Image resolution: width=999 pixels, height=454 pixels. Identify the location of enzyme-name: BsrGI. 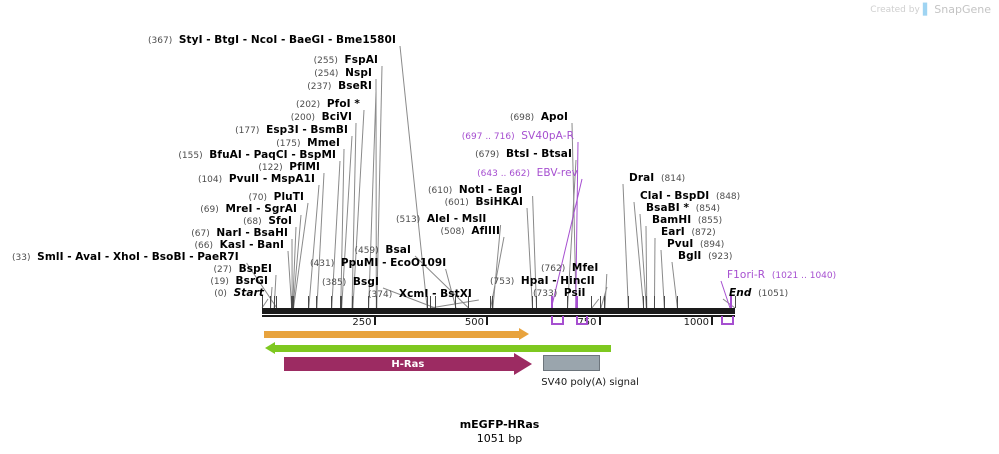
(251, 281).